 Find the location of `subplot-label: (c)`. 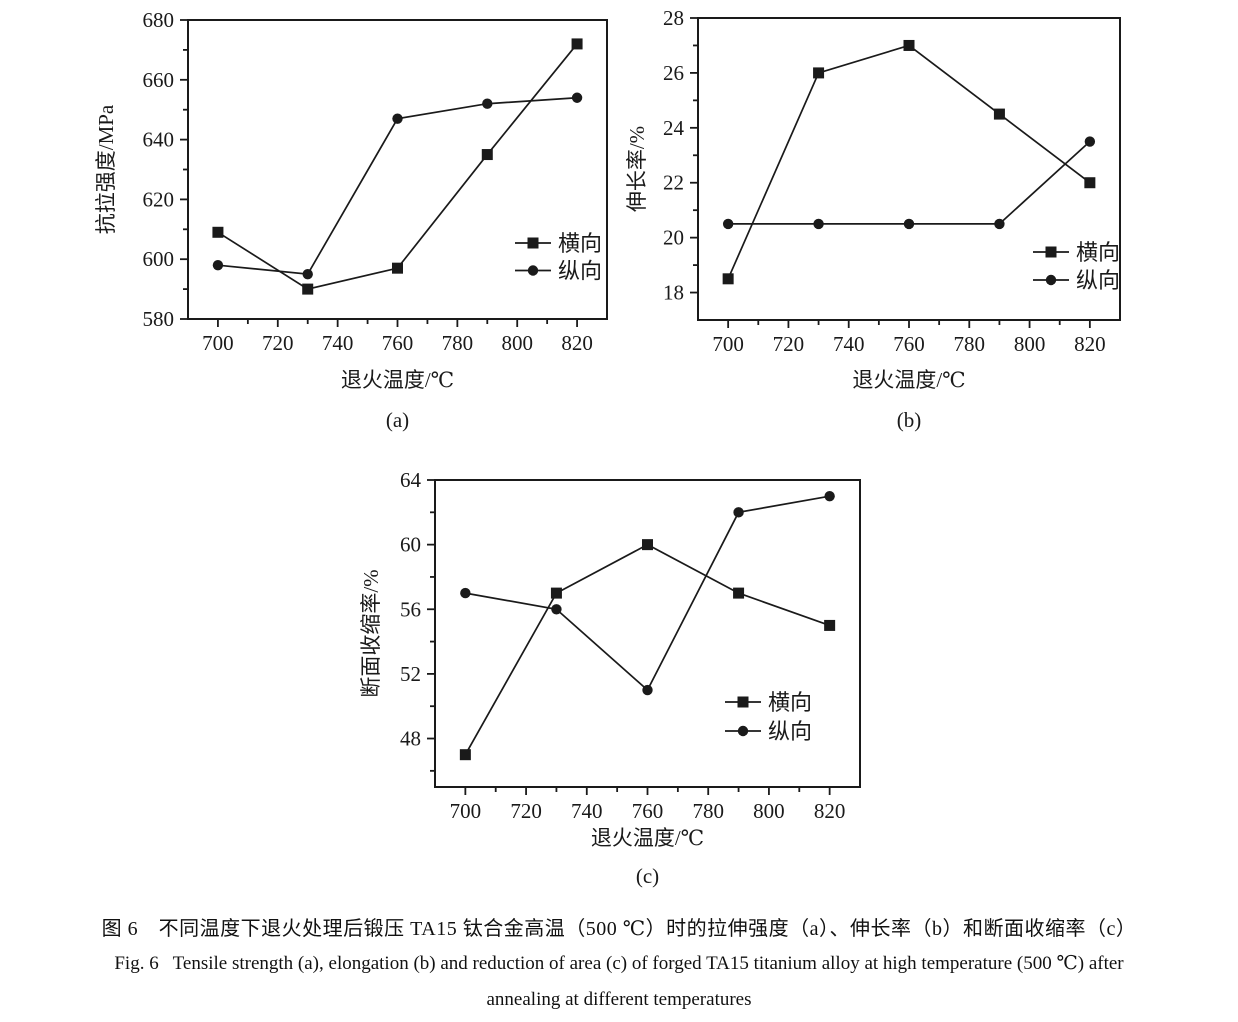

subplot-label: (c) is located at coordinates (647, 876).